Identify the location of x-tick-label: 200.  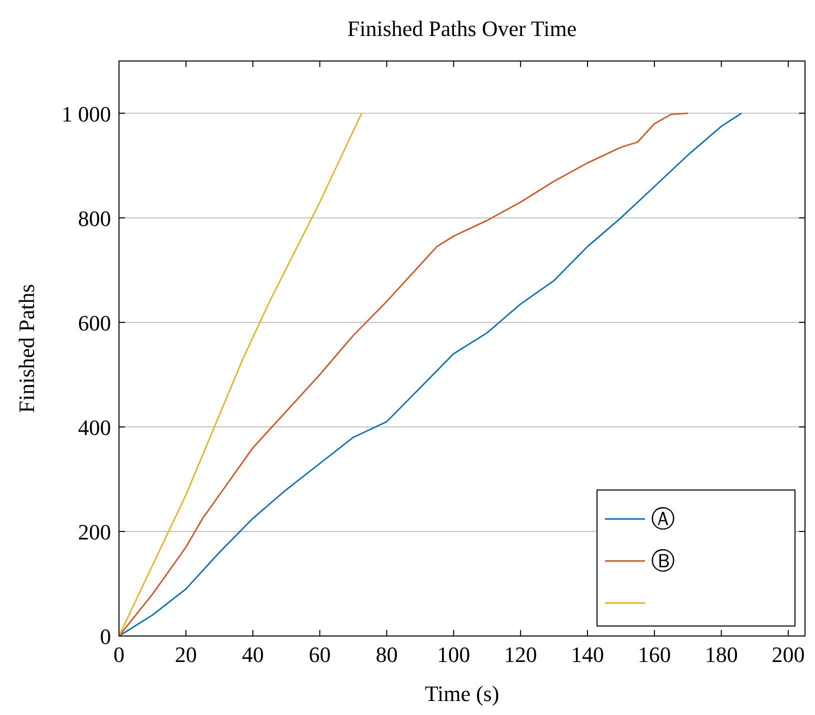
(788, 654).